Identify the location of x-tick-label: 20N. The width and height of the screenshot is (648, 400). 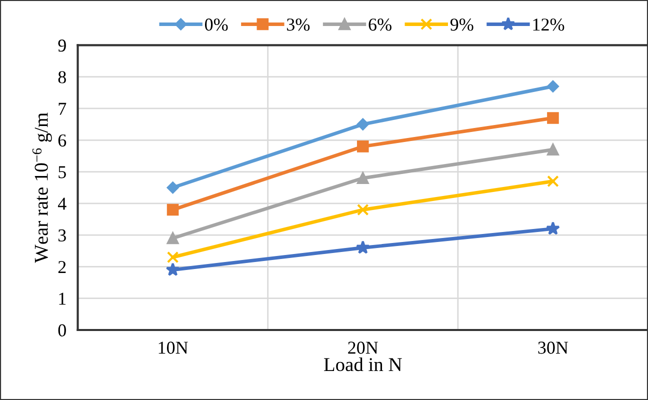
(363, 348).